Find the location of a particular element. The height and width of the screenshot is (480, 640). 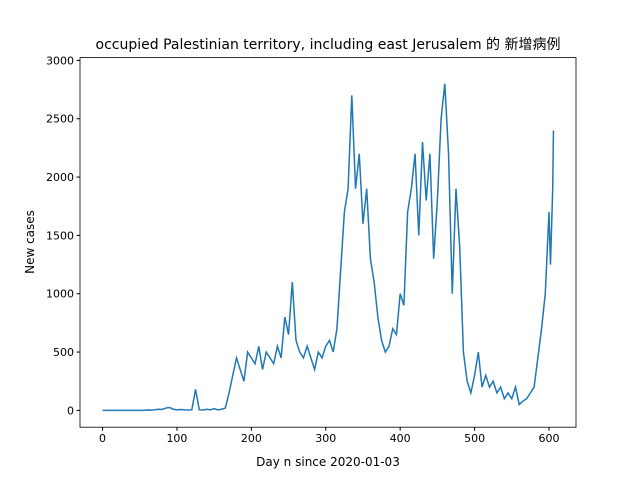

x-tick-label: 100 is located at coordinates (176, 438).